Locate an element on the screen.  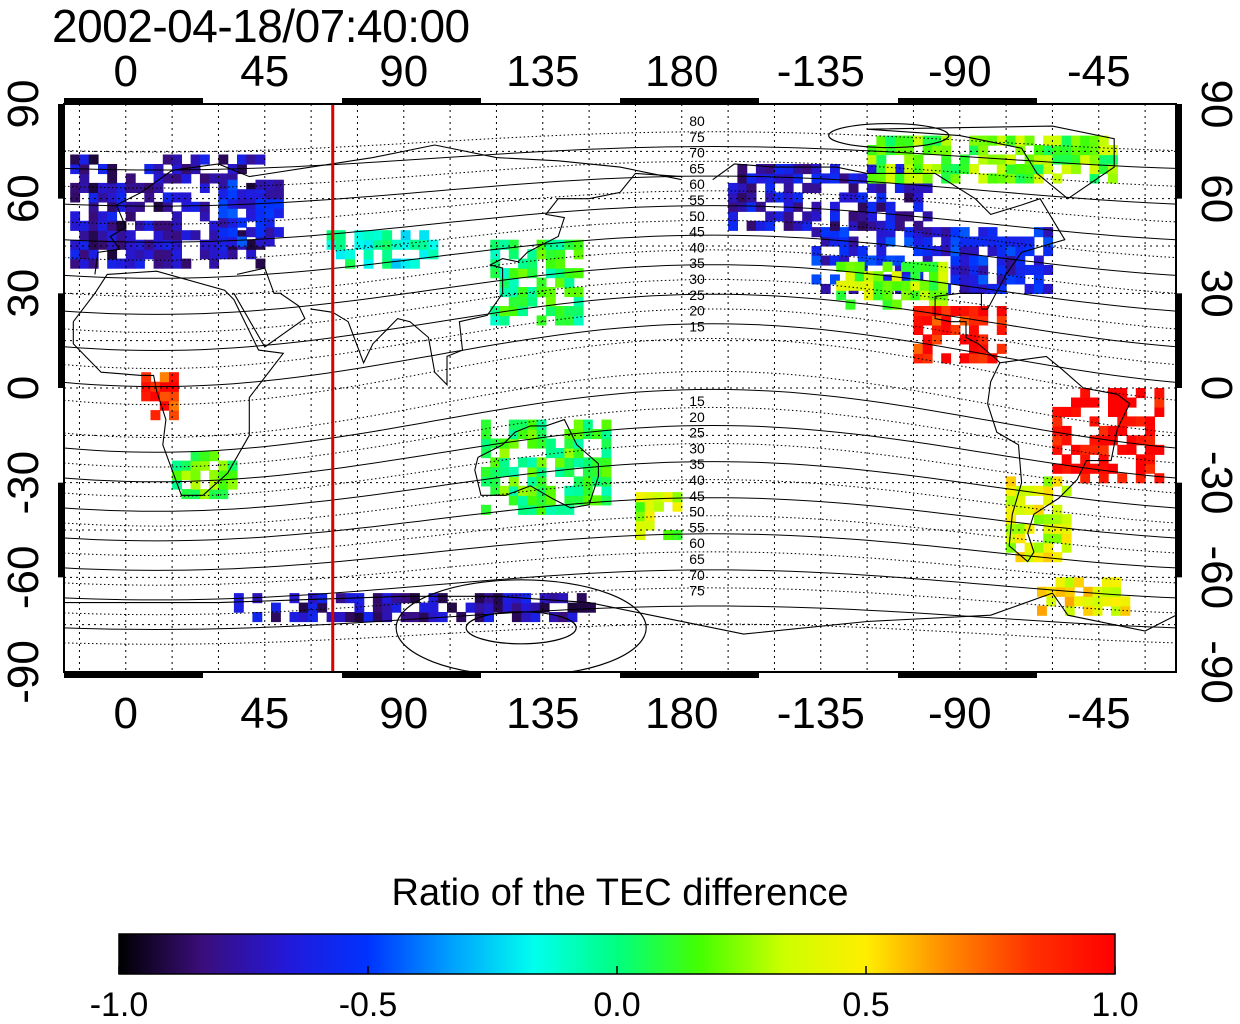
y-tick-label-left: 90 is located at coordinates (24, 104).